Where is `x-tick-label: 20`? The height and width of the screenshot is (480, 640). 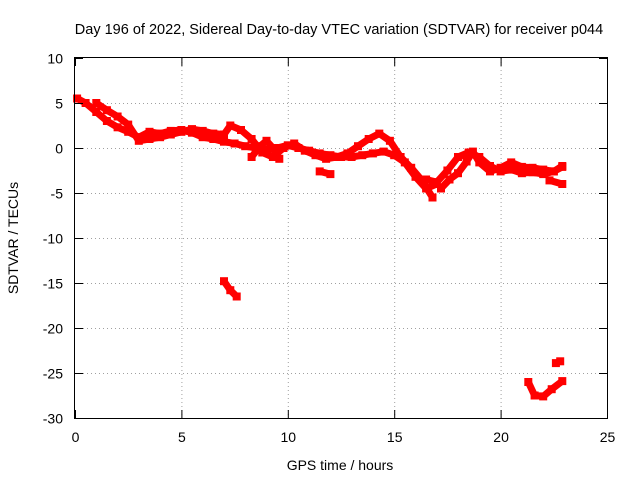 x-tick-label: 20 is located at coordinates (501, 437).